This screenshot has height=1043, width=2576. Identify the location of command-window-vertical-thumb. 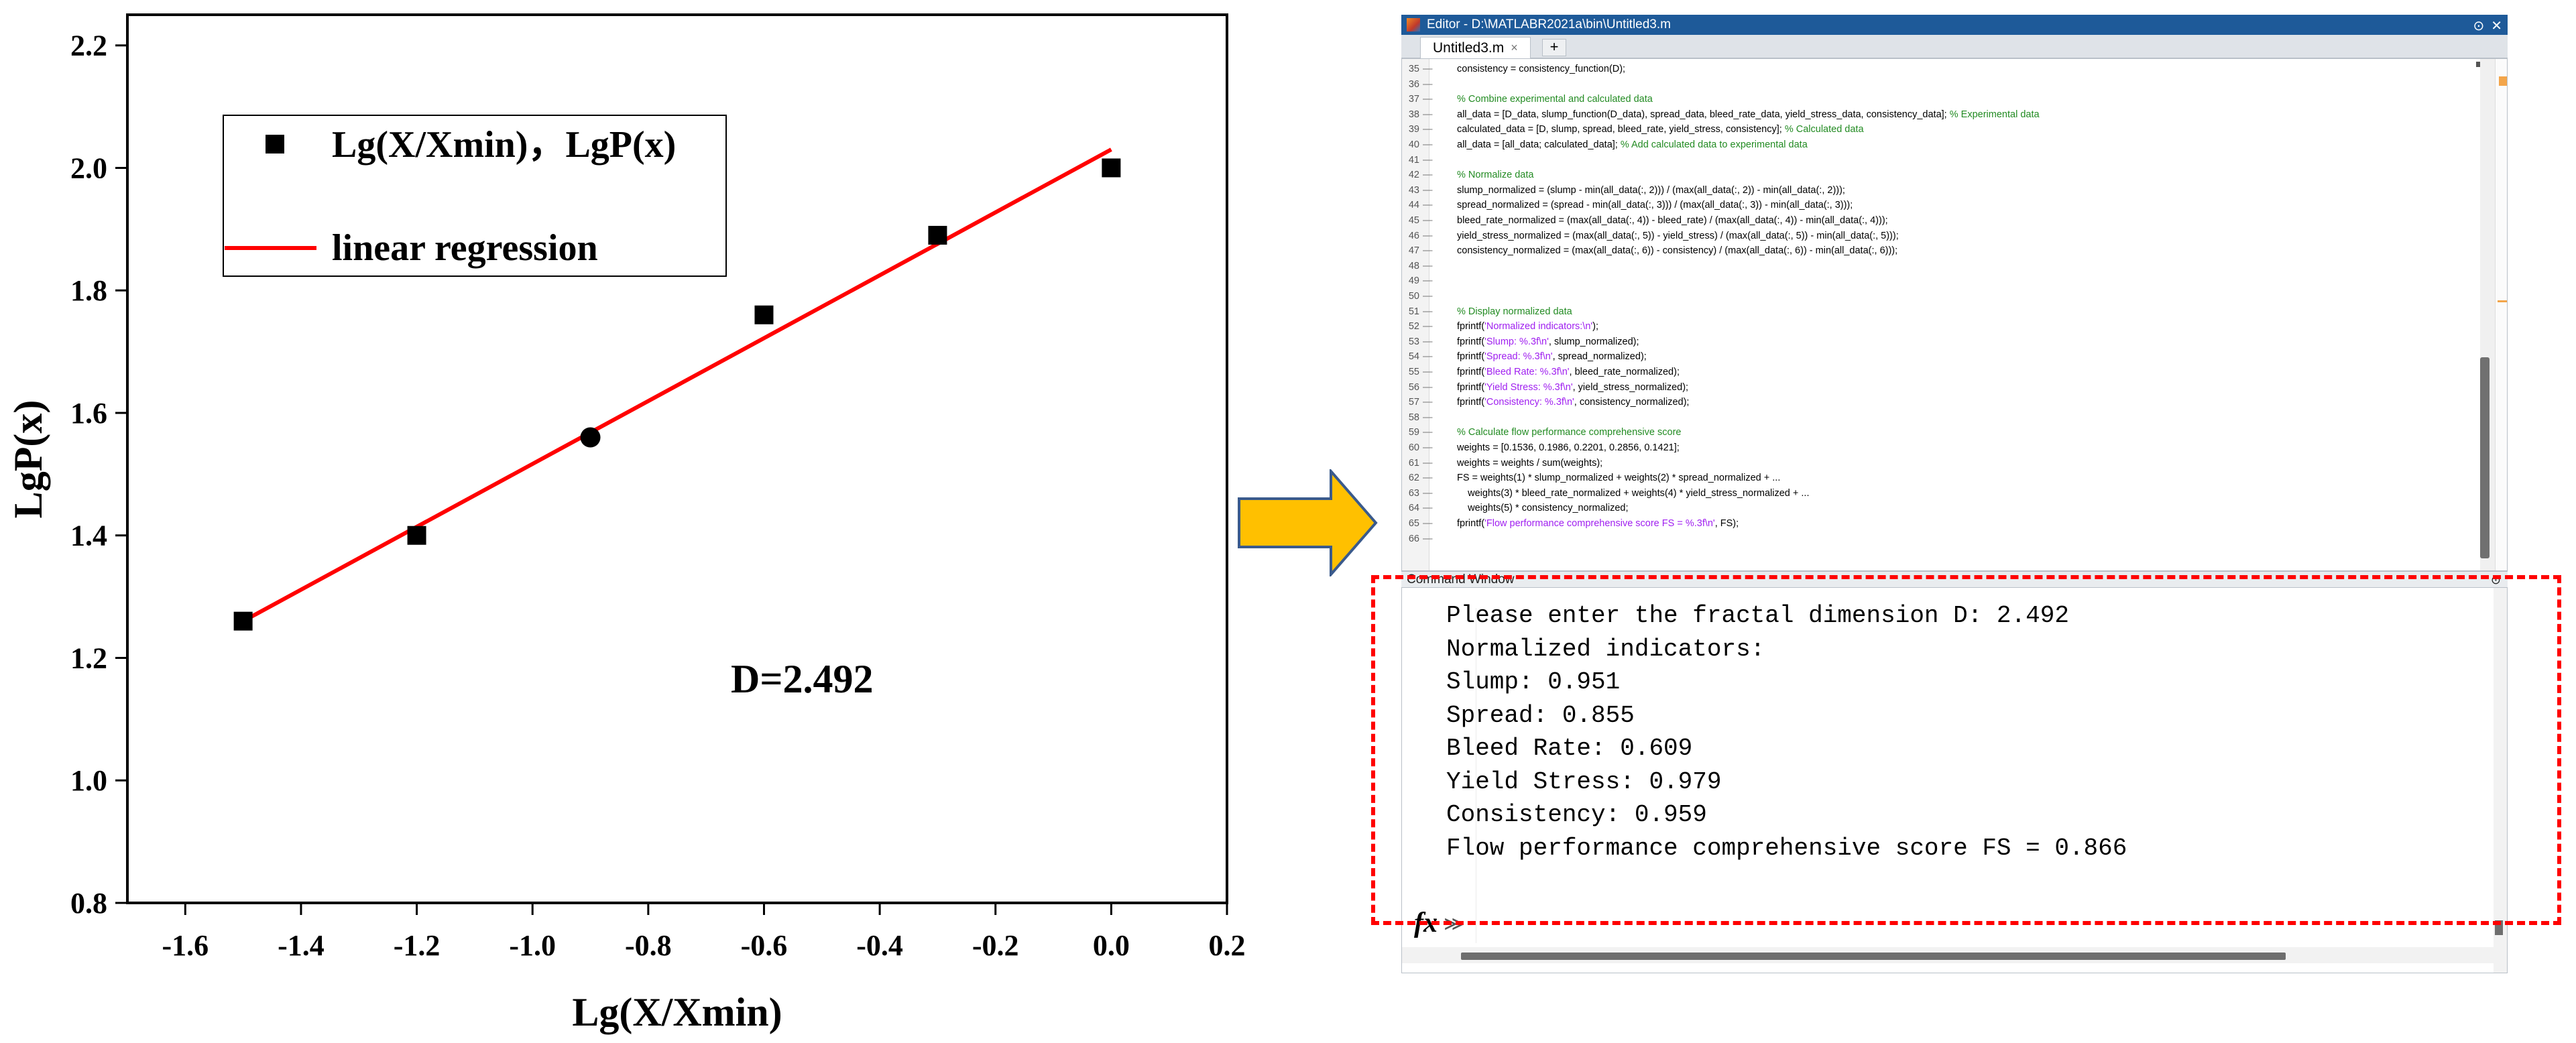
(2499, 927).